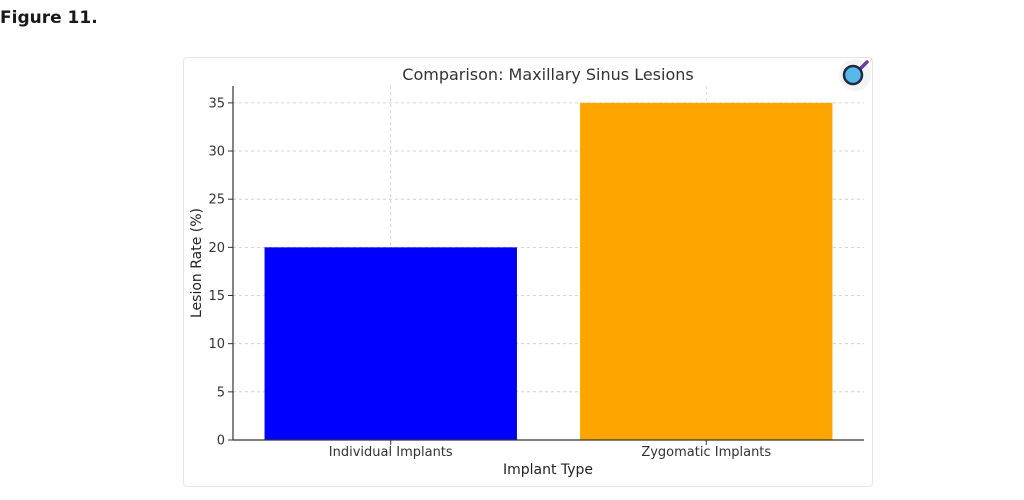  What do you see at coordinates (216, 200) in the screenshot?
I see `y-tick-label: 25` at bounding box center [216, 200].